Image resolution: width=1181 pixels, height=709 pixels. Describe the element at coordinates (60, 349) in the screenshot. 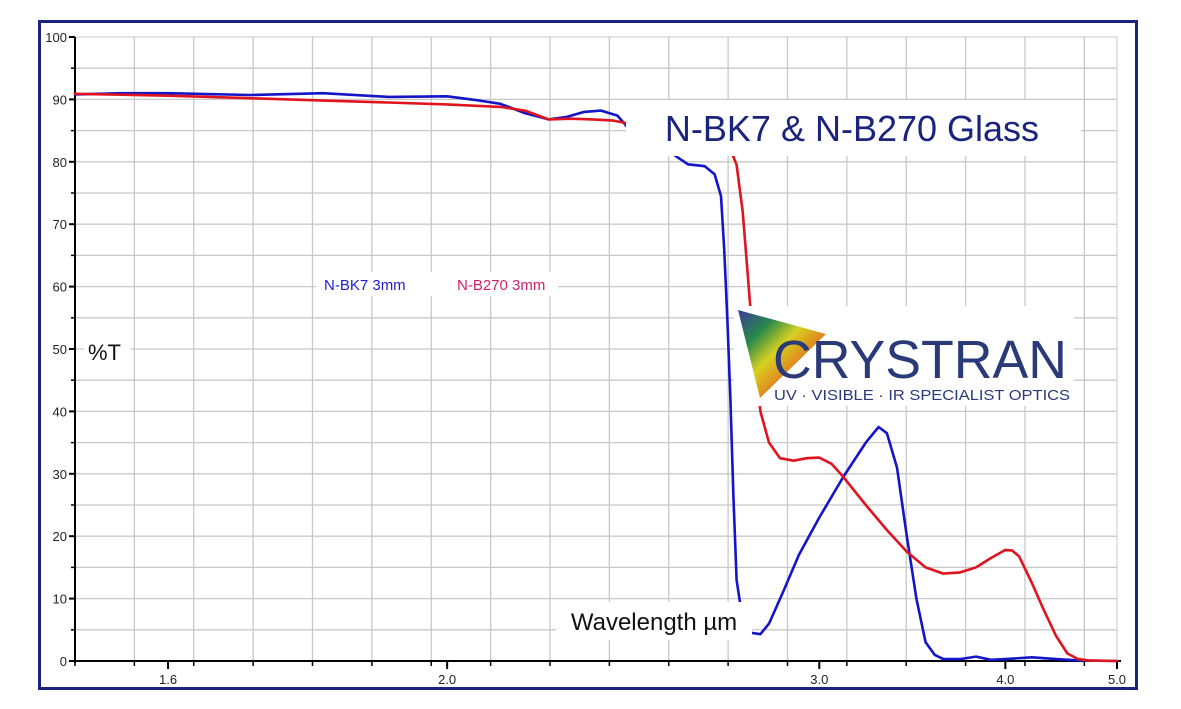

I see `y-tick-label: 50` at that location.